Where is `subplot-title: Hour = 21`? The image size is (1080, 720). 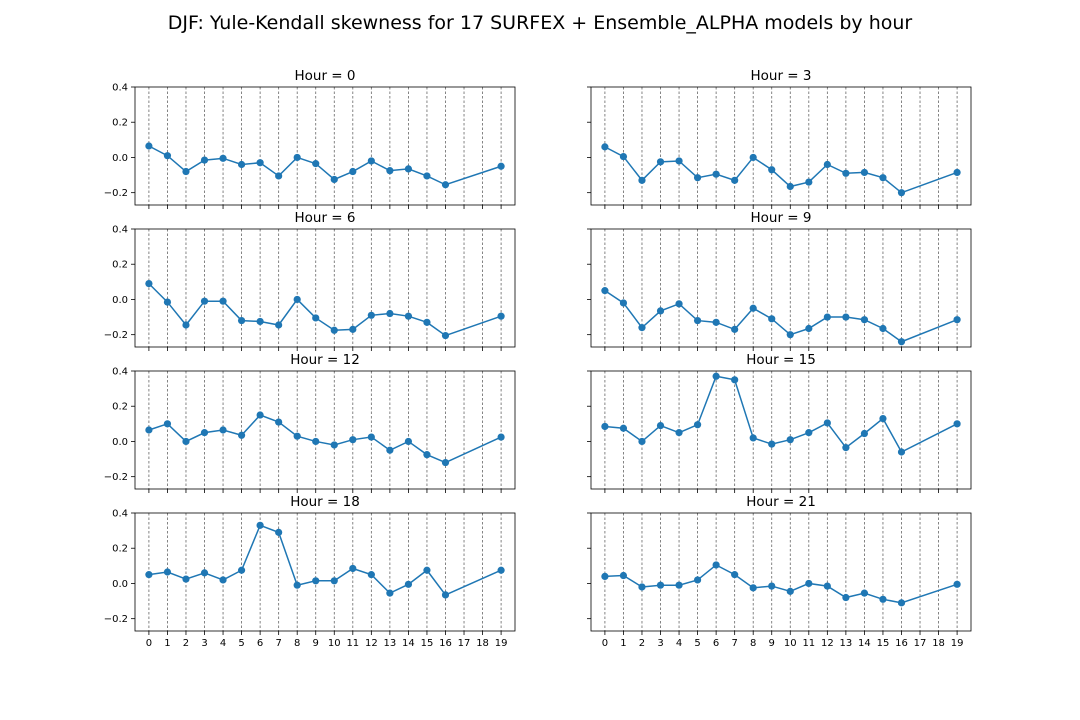 subplot-title: Hour = 21 is located at coordinates (781, 502).